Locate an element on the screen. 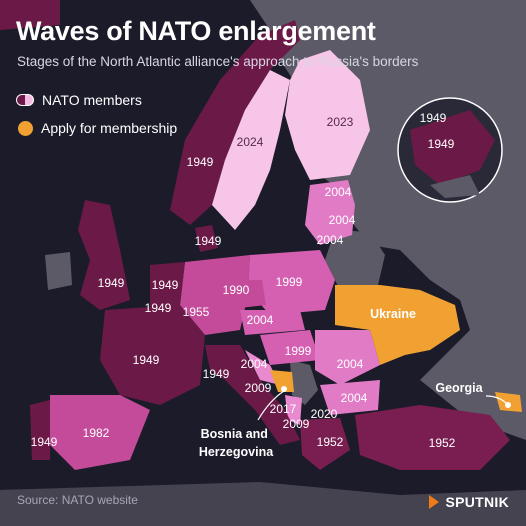 The width and height of the screenshot is (526, 526). baltics-region is located at coordinates (330, 212).